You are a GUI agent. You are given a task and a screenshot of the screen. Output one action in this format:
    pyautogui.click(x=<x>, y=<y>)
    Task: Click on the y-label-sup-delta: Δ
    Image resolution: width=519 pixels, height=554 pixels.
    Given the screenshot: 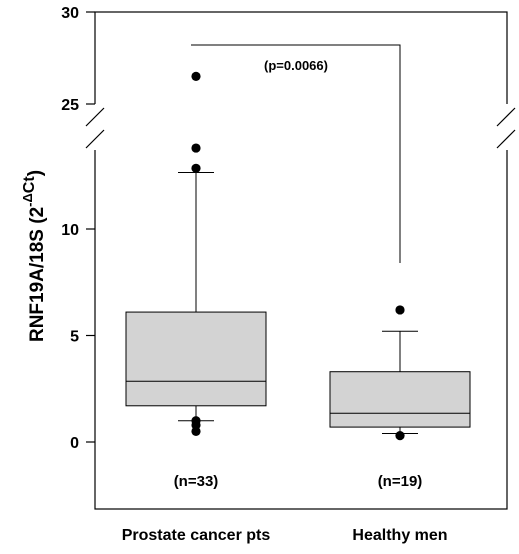 What is the action you would take?
    pyautogui.click(x=27, y=197)
    